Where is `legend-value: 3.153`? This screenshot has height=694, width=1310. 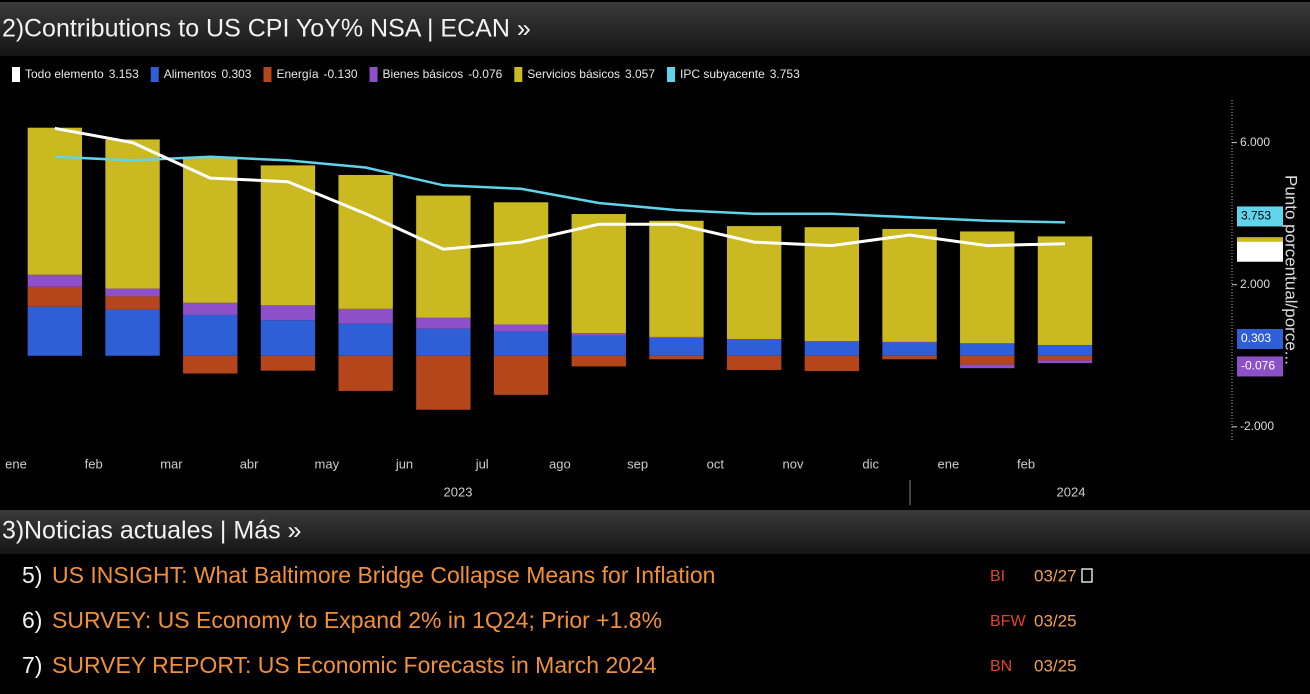
legend-value: 3.153 is located at coordinates (124, 74).